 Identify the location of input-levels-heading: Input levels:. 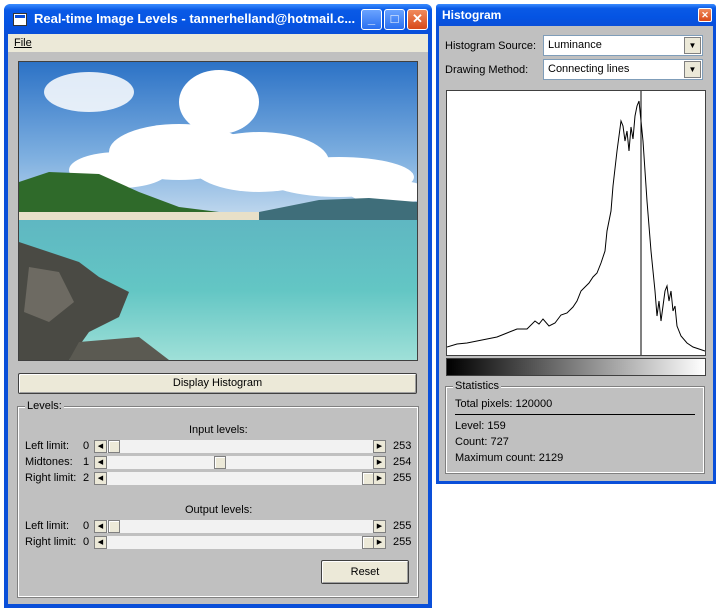
(218, 430).